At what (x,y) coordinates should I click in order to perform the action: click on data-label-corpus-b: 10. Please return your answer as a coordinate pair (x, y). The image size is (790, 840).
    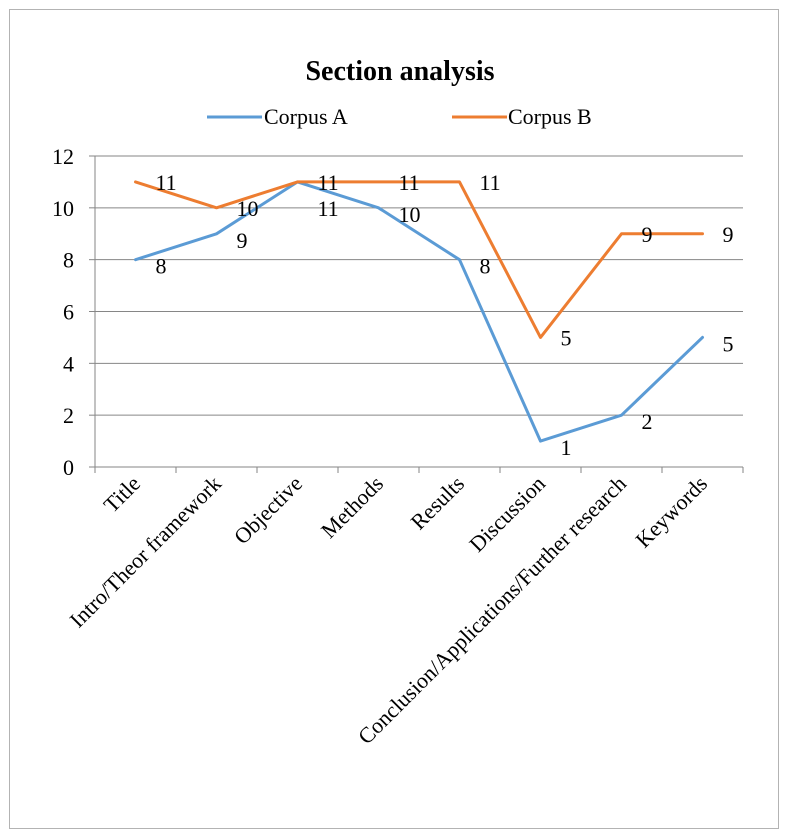
    Looking at the image, I should click on (248, 208).